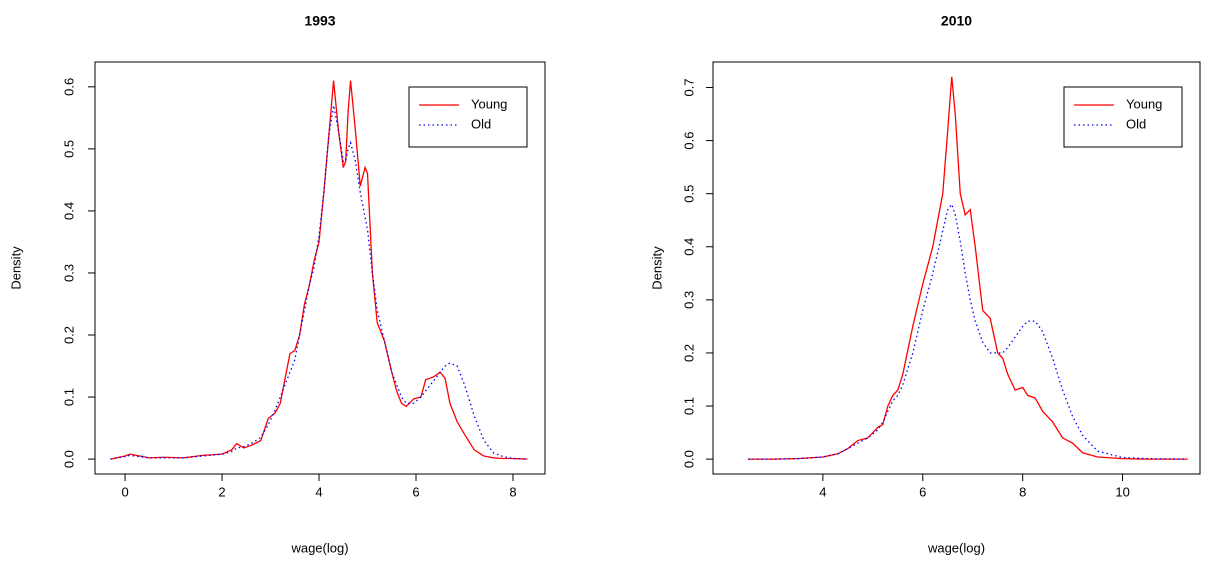  What do you see at coordinates (956, 21) in the screenshot?
I see `chart-title: 2010` at bounding box center [956, 21].